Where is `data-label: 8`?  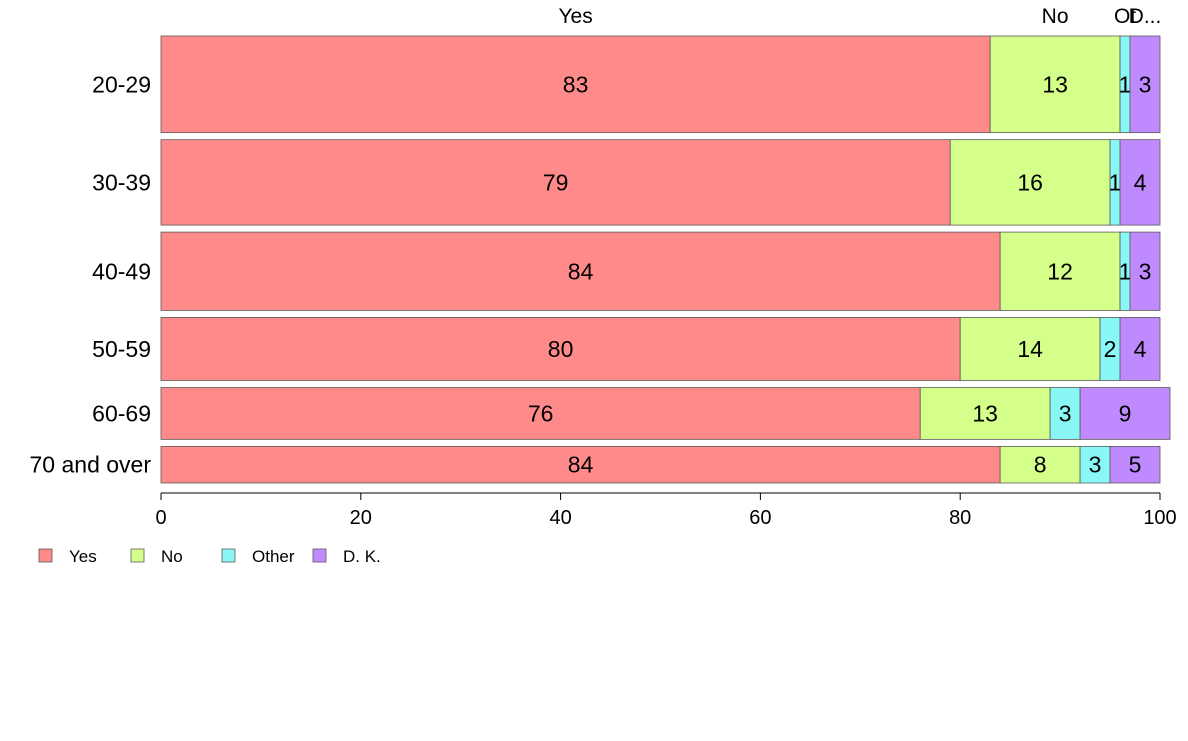 data-label: 8 is located at coordinates (1040, 465).